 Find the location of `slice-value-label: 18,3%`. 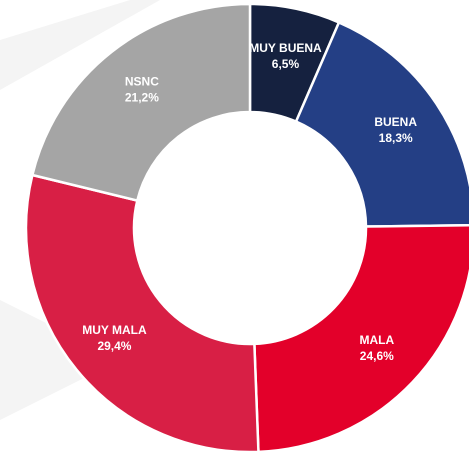

slice-value-label: 18,3% is located at coordinates (396, 138).